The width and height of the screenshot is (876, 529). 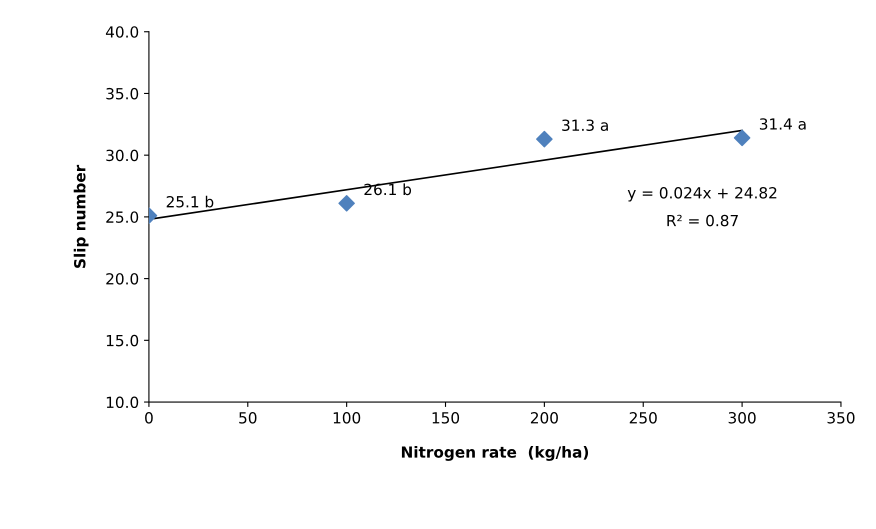 What do you see at coordinates (702, 194) in the screenshot?
I see `annotation: y = 0.024x + 24.82` at bounding box center [702, 194].